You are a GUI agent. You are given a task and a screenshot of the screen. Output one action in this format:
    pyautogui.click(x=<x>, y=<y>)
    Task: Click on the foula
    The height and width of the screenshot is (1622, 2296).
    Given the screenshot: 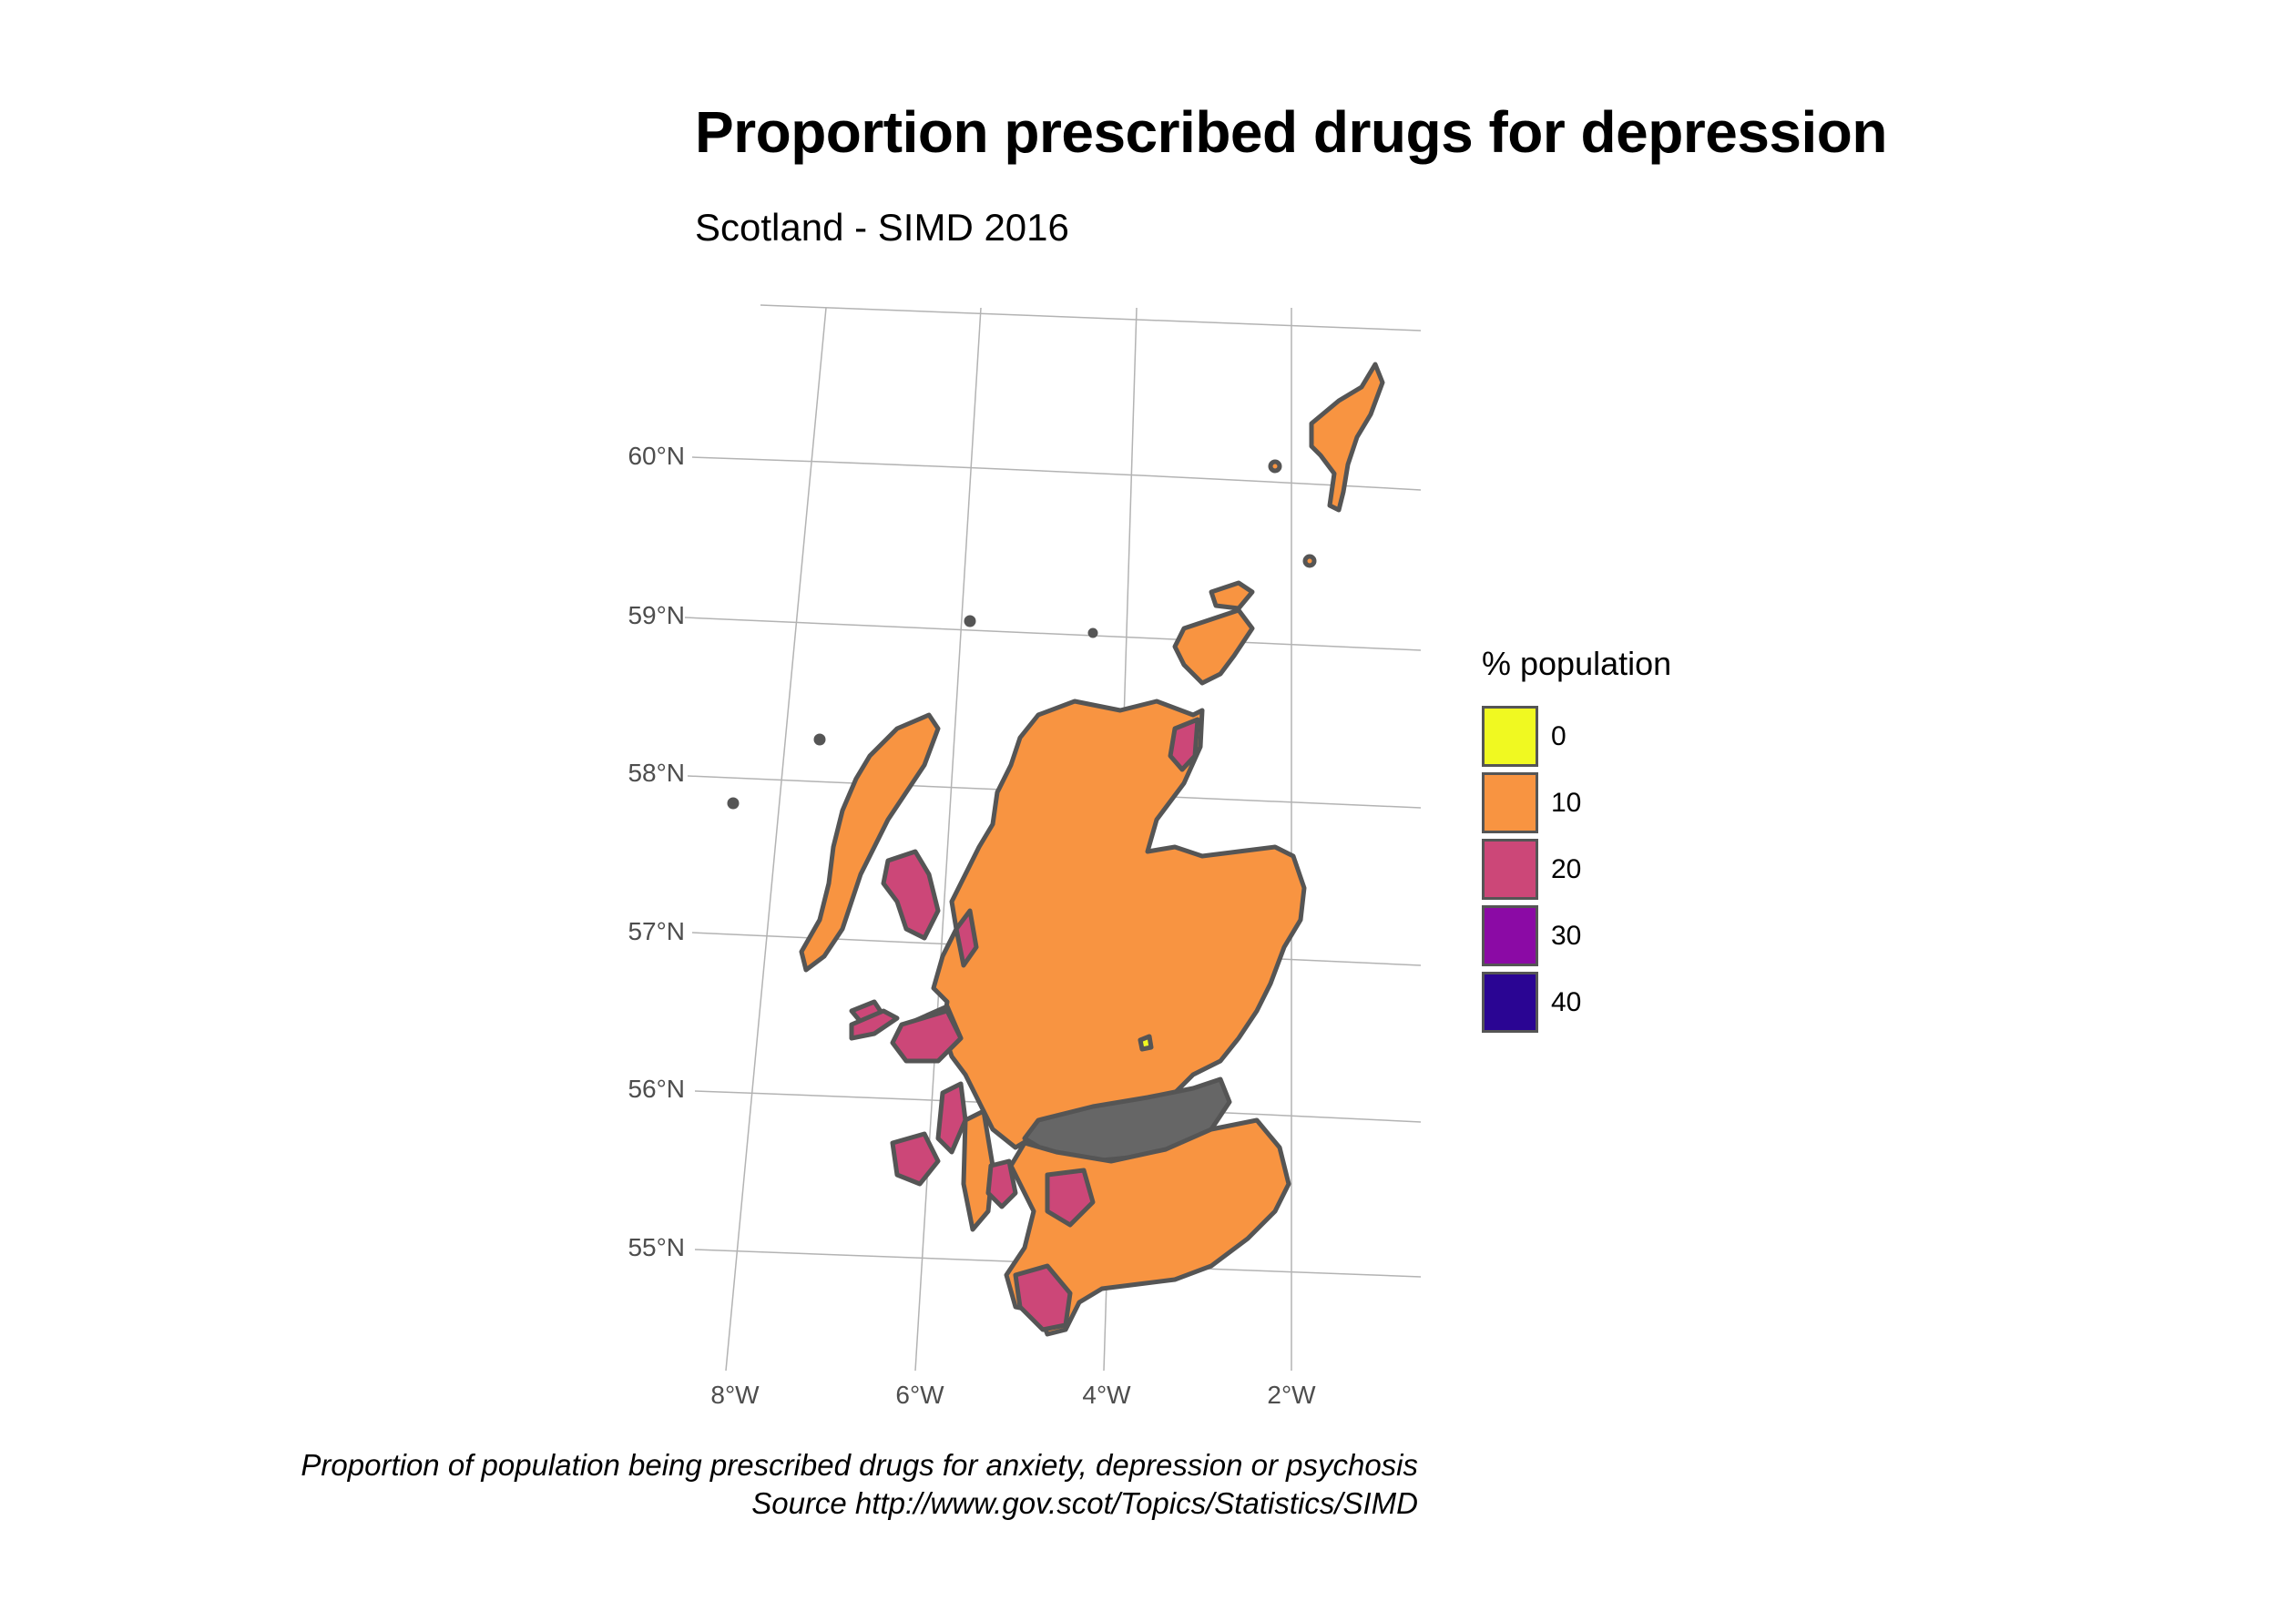 What is the action you would take?
    pyautogui.click(x=1275, y=467)
    